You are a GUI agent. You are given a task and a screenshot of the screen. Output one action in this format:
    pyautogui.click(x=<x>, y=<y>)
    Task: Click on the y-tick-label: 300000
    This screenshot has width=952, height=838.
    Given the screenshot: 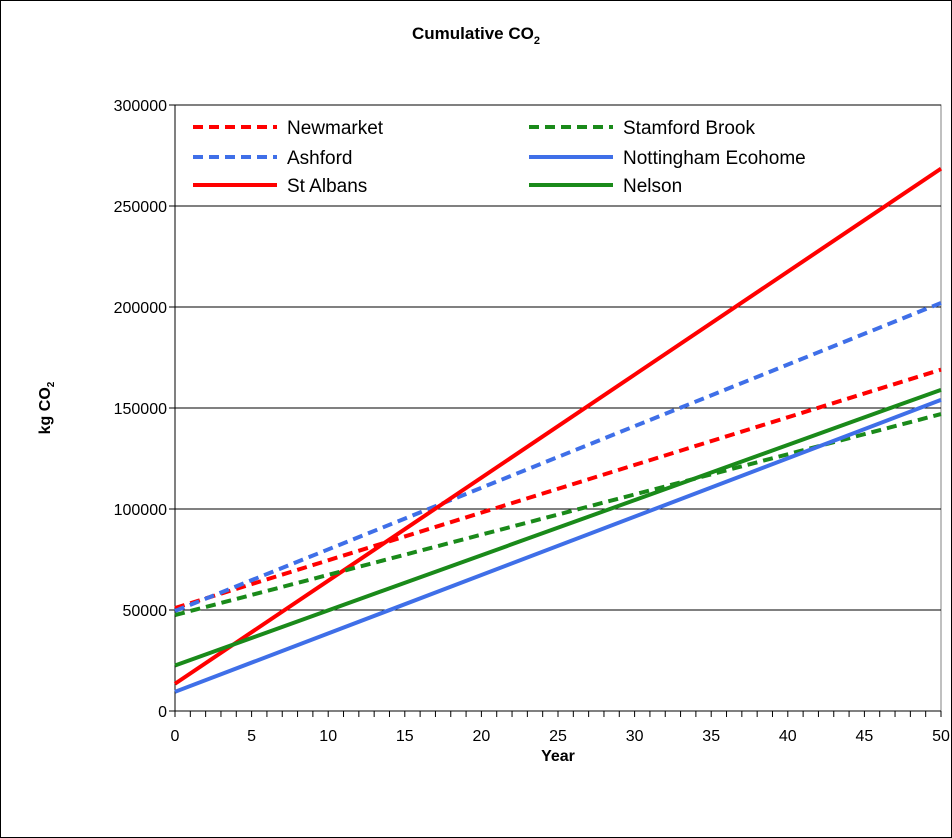 What is the action you would take?
    pyautogui.click(x=140, y=106)
    